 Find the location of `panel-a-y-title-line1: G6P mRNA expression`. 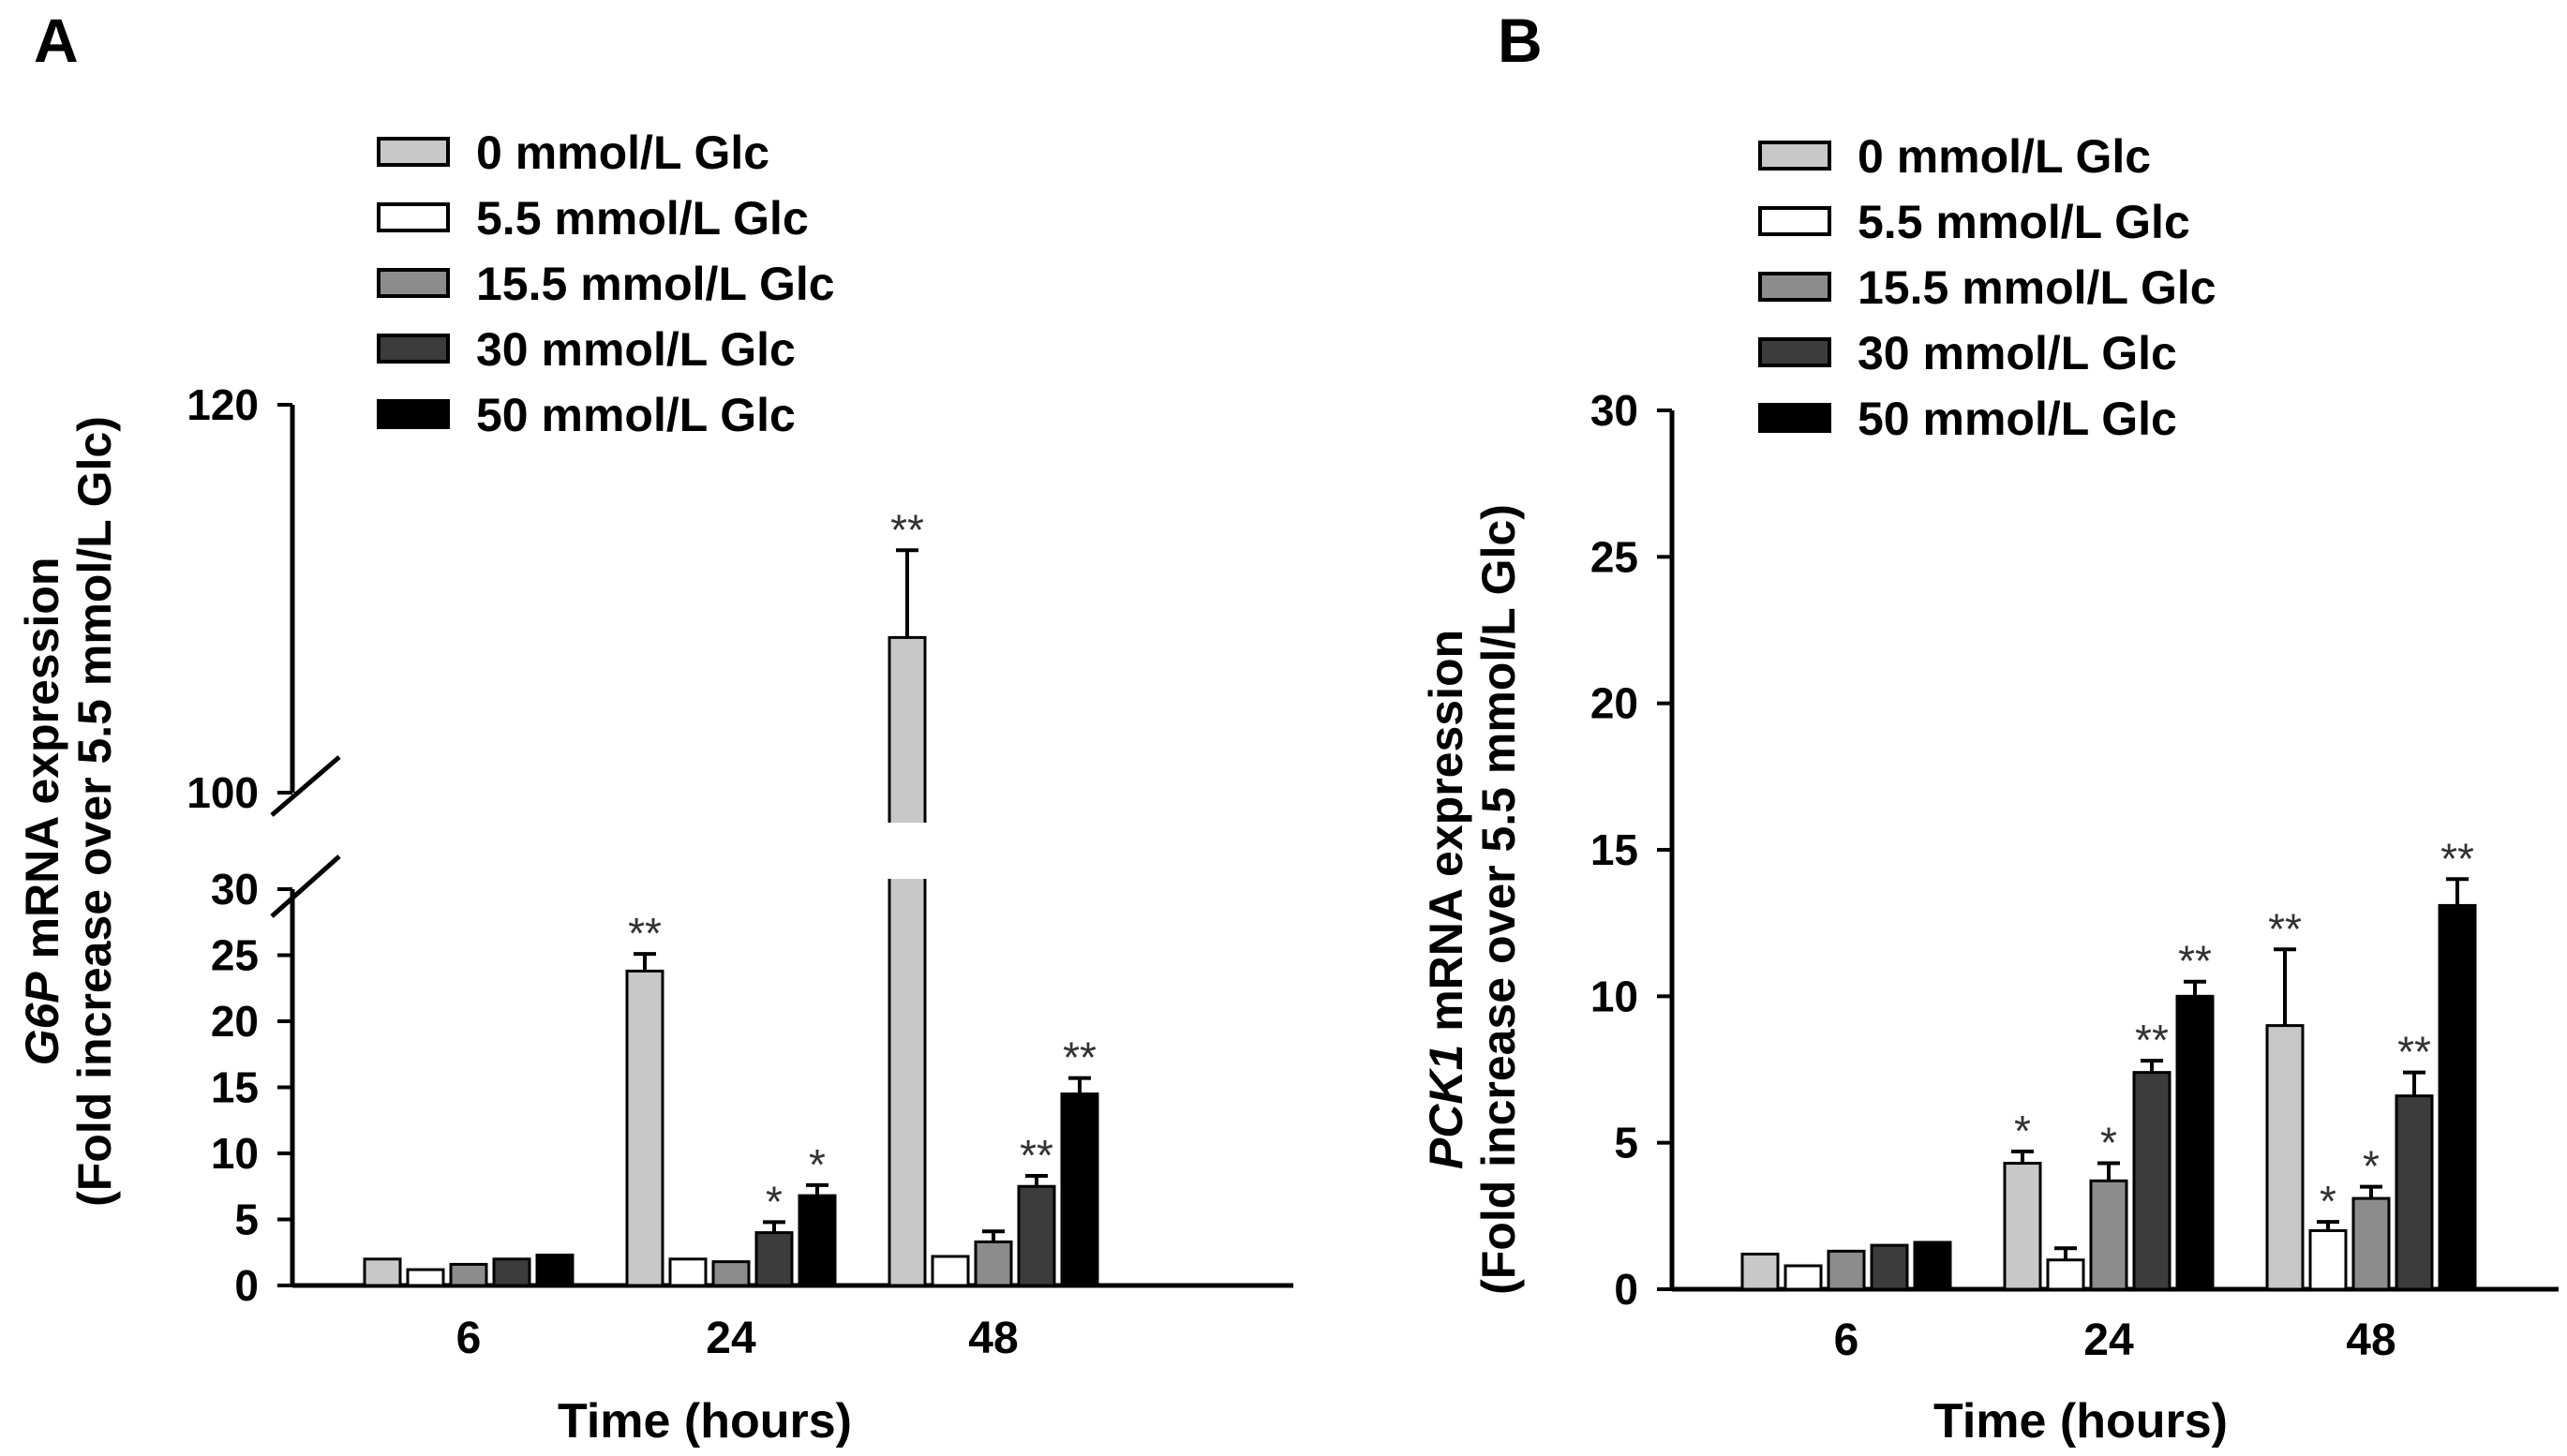

panel-a-y-title-line1: G6P mRNA expression is located at coordinates (42, 811).